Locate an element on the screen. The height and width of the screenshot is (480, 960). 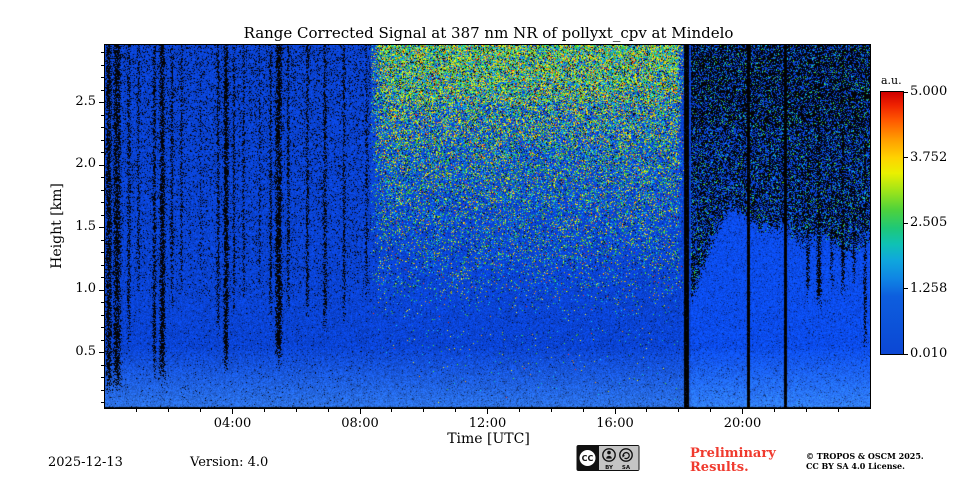
y-tick-label: 1.0 is located at coordinates (85, 289).